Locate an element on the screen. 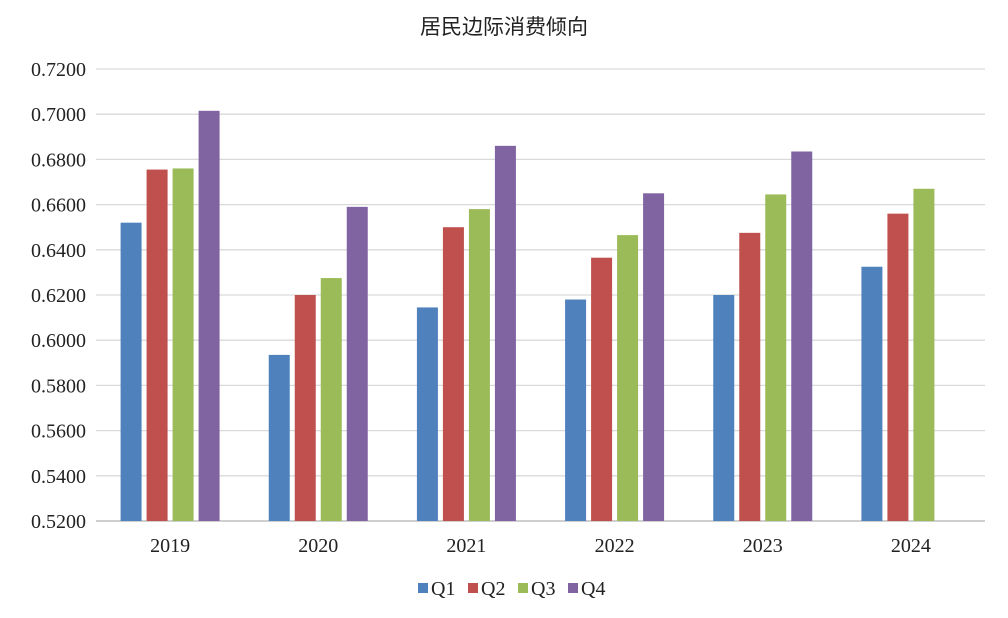 The height and width of the screenshot is (618, 1008). y-tick-label: 0.6400 is located at coordinates (58, 251).